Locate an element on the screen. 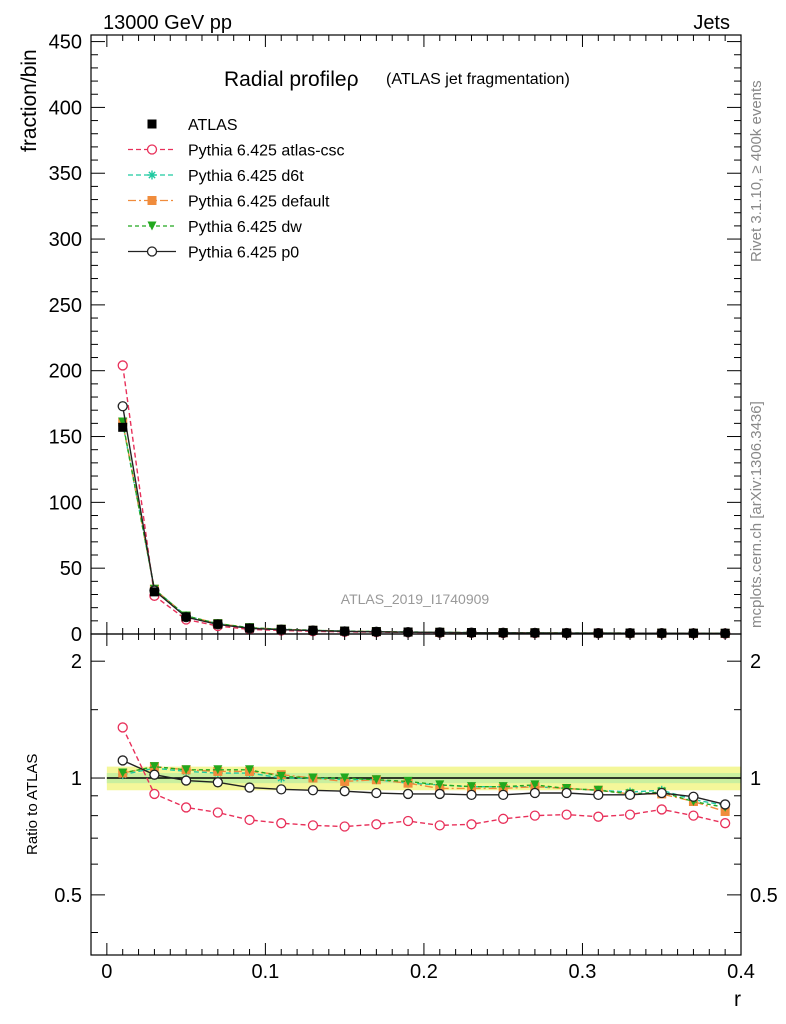 The image size is (786, 1024). chart-title: Radial profileρ is located at coordinates (291, 79).